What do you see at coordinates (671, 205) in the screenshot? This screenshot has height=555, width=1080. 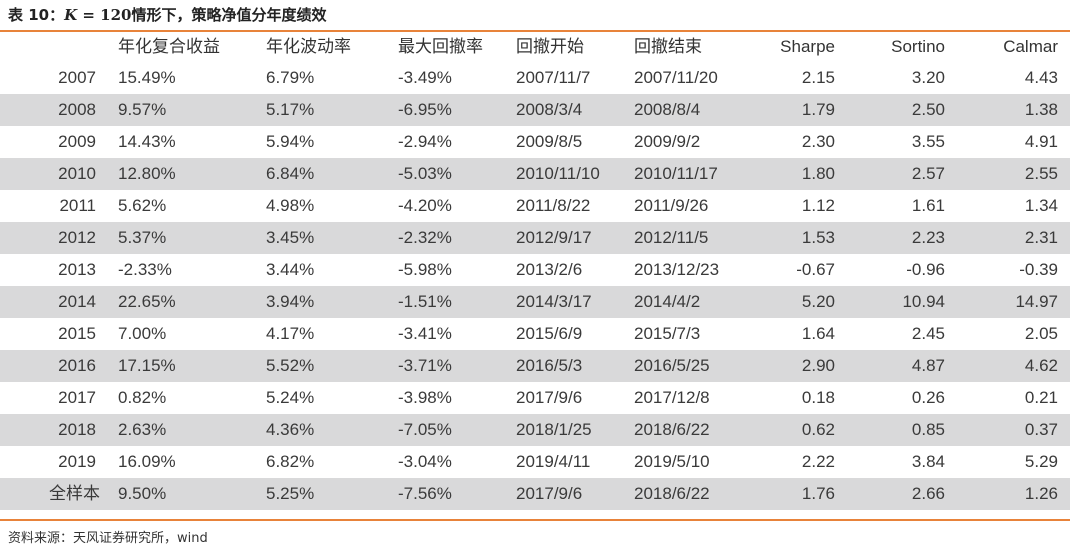 I see `drawdown-end-cell: 2011/9/26` at bounding box center [671, 205].